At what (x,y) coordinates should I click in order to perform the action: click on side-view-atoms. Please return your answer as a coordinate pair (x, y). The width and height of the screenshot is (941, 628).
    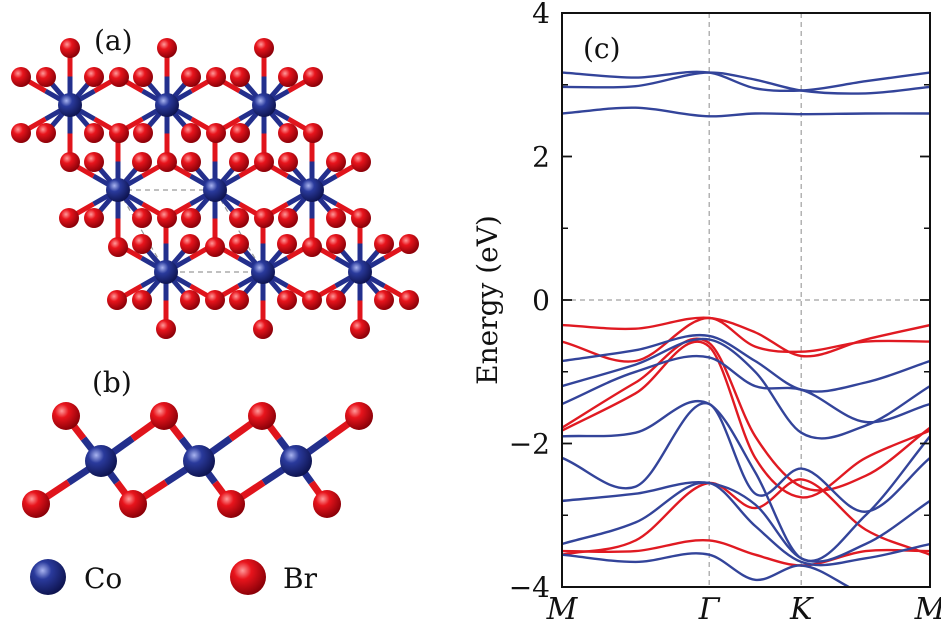
    Looking at the image, I should click on (197, 460).